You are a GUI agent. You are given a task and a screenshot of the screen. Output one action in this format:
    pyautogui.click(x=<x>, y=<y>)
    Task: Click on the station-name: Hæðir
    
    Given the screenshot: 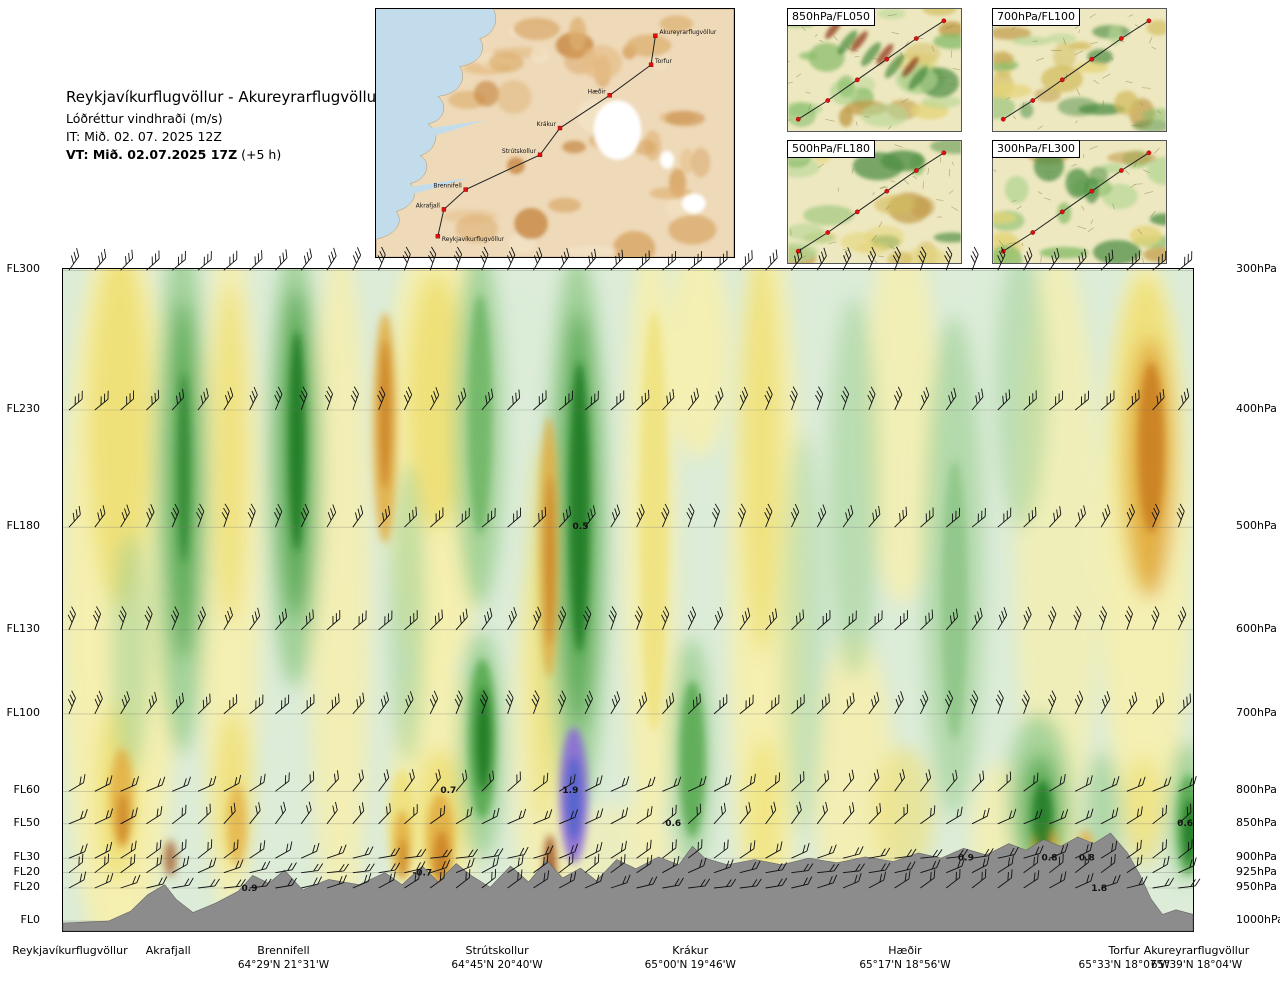 What is the action you would take?
    pyautogui.click(x=905, y=950)
    